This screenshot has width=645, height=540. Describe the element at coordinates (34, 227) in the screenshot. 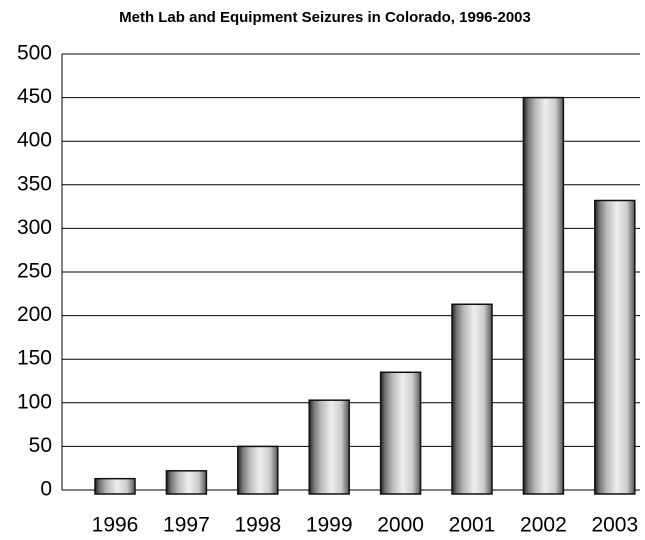

I see `y-tick-label: 300` at that location.